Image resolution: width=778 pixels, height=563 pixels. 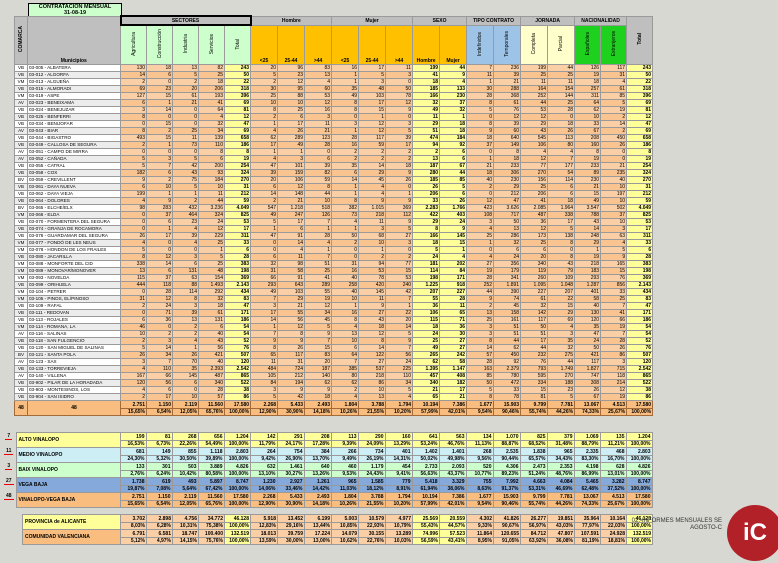 I want to click on cell: 1.204, so click(x=237, y=436).